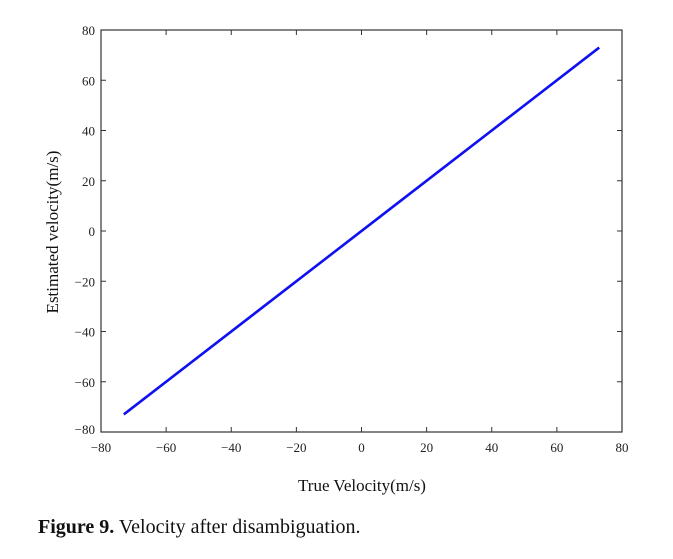 This screenshot has width=673, height=559. I want to click on y-tick-label: 80, so click(88, 30).